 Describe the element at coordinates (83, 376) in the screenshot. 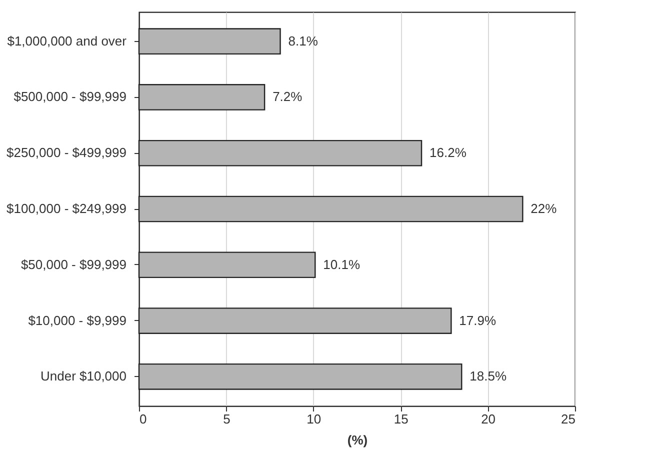

I see `y-tick-label: Under $10,000` at that location.